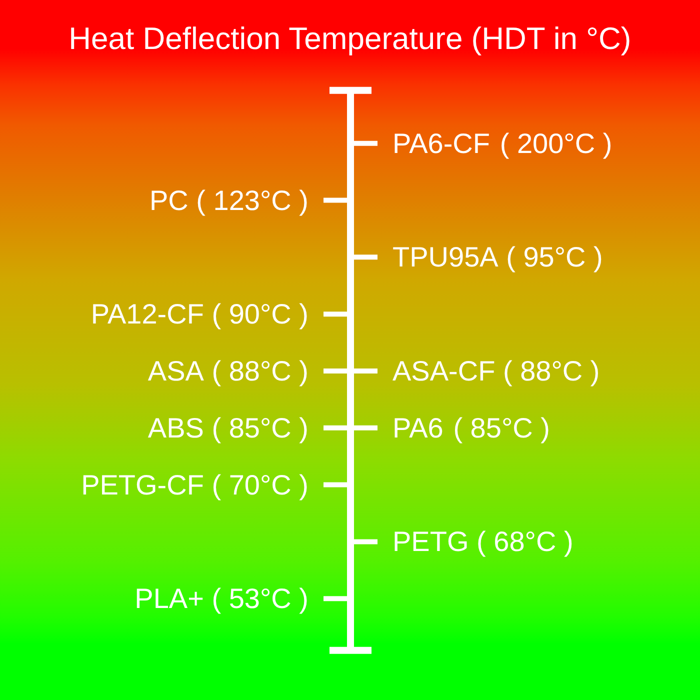 The height and width of the screenshot is (700, 700). I want to click on category-label: PA6, so click(418, 428).